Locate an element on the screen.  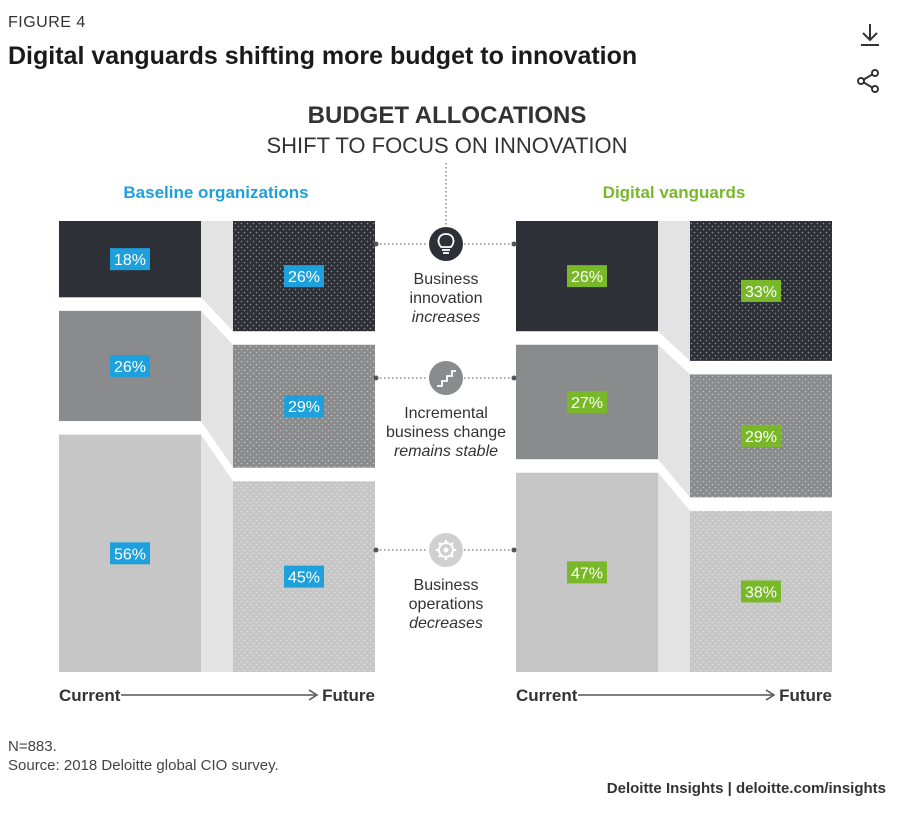
value-label: 45% is located at coordinates (304, 578).